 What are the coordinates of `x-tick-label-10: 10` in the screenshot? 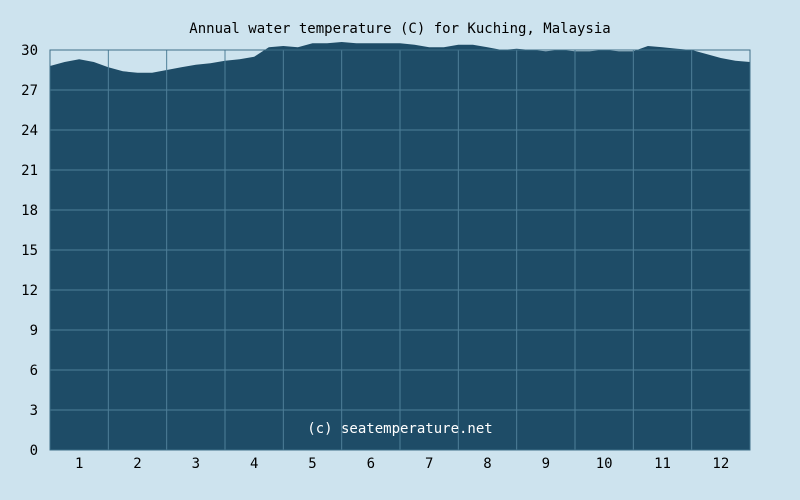 It's located at (604, 464).